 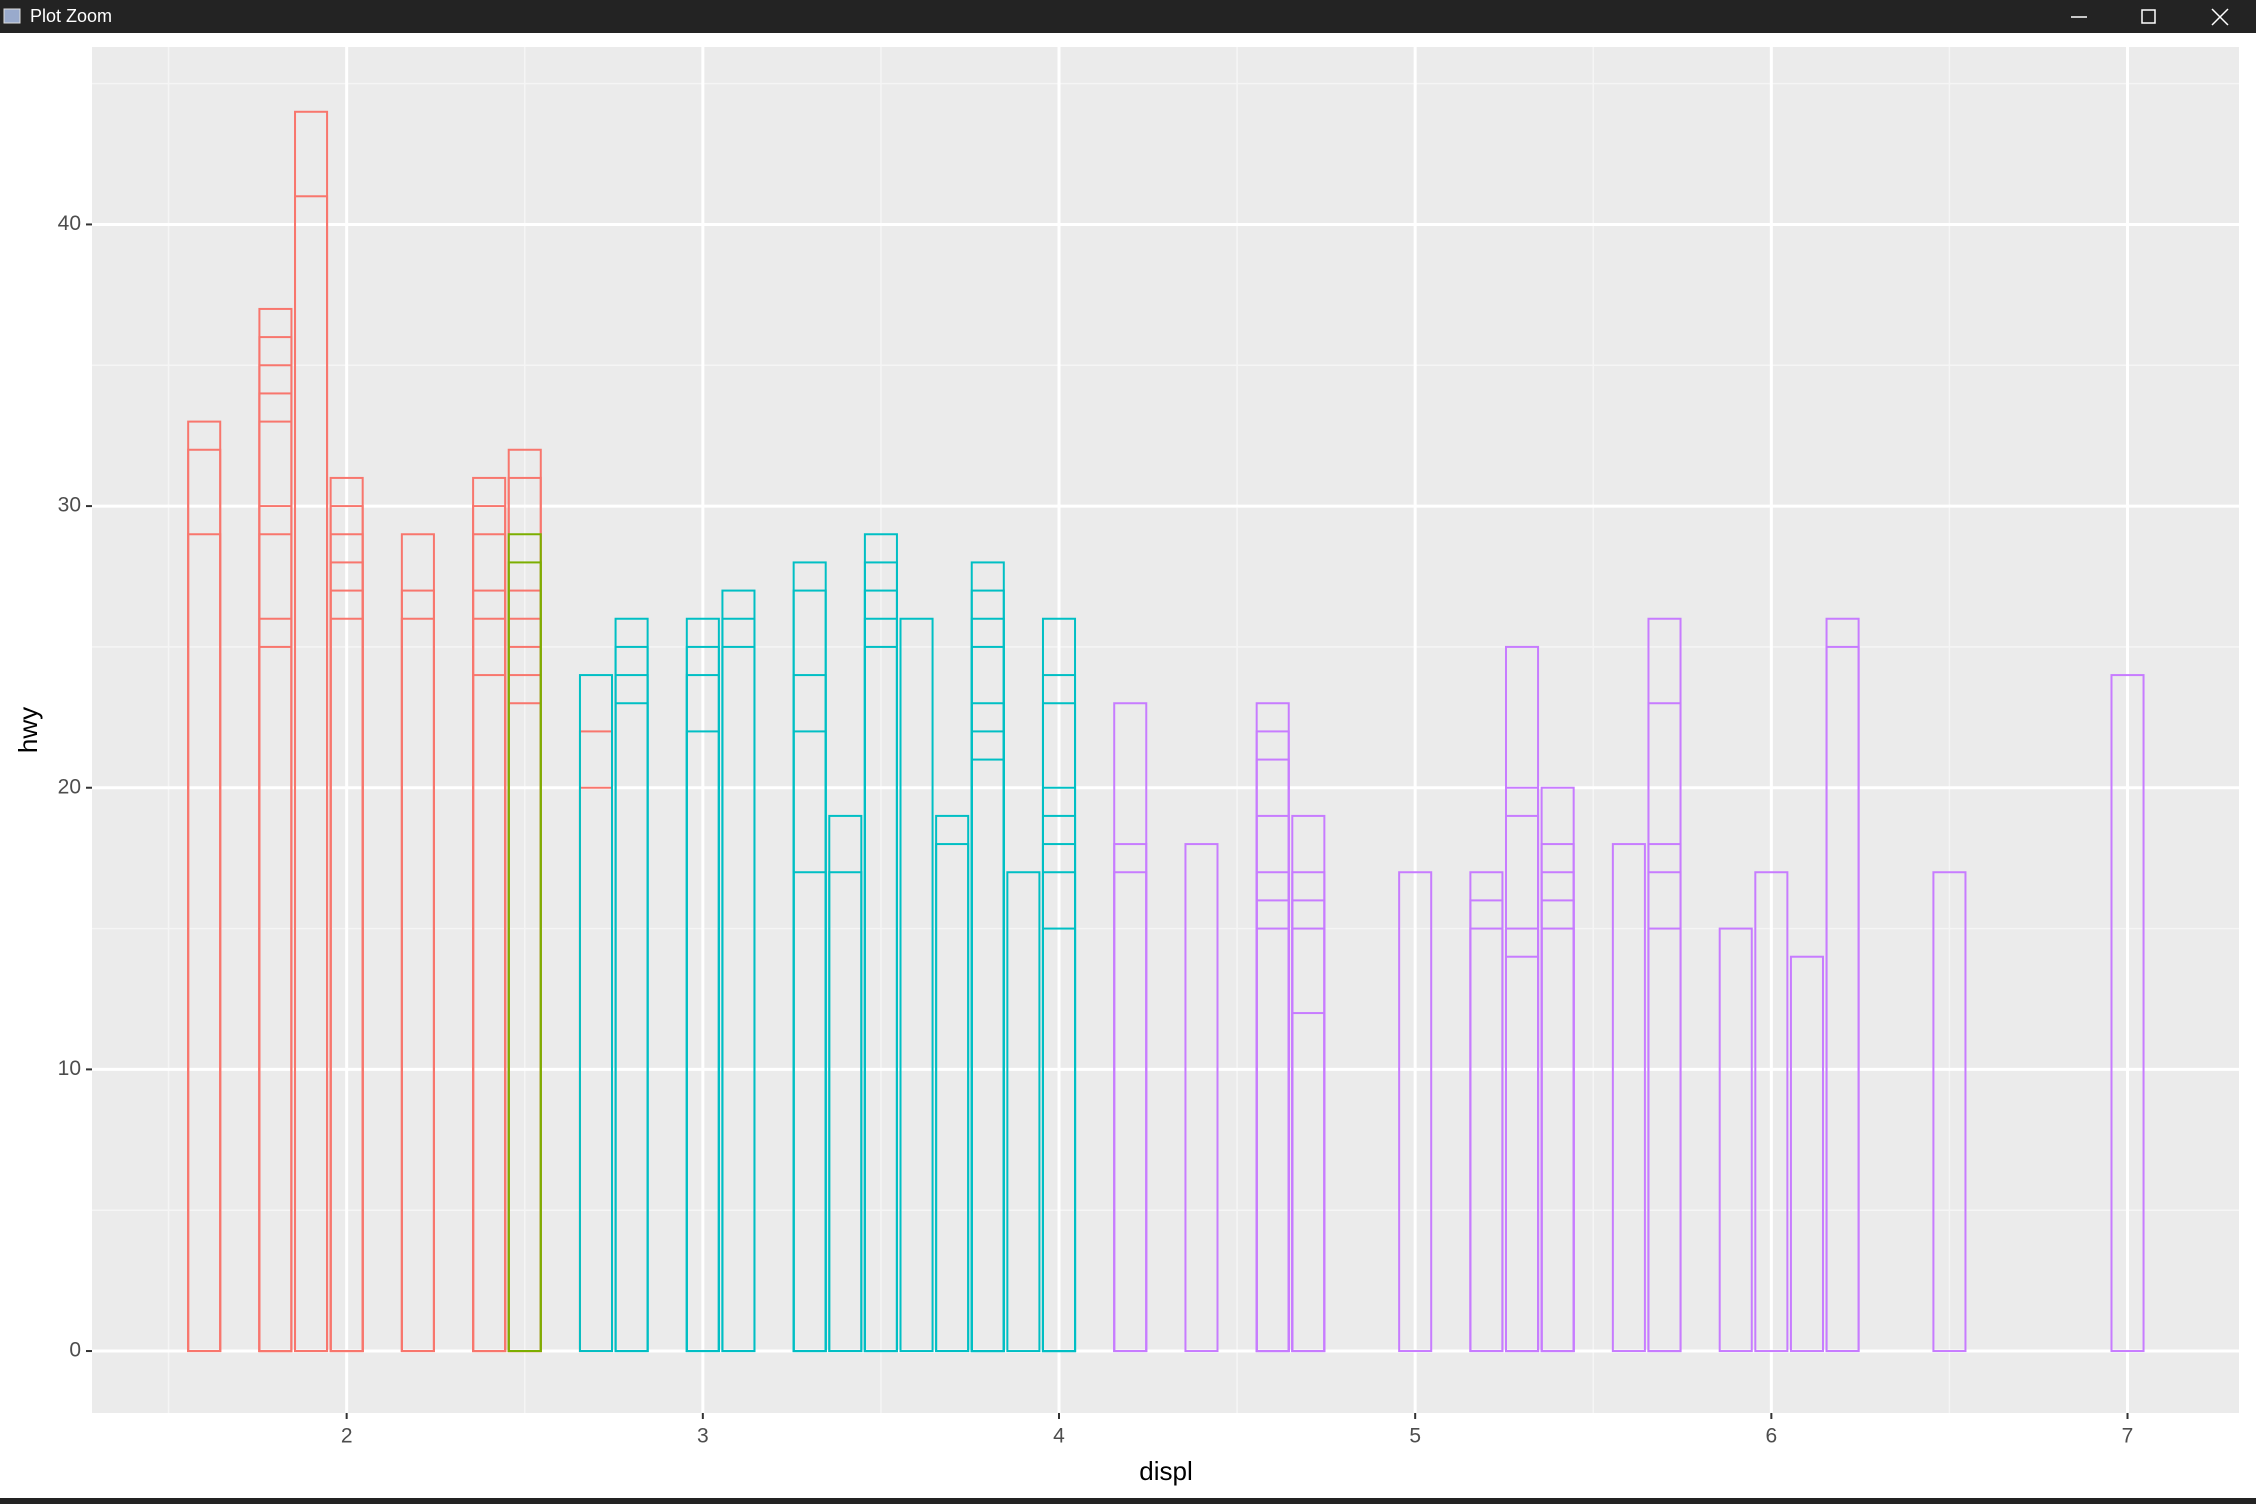 What do you see at coordinates (1415, 1436) in the screenshot?
I see `x-tick-label: 5` at bounding box center [1415, 1436].